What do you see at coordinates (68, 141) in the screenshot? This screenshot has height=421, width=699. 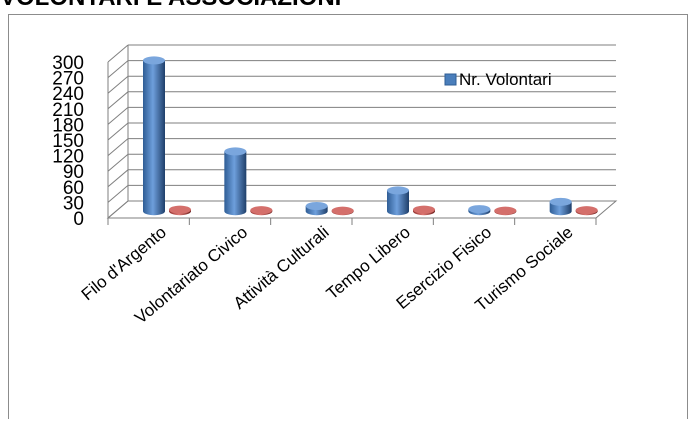 I see `y-tick-label: 150` at bounding box center [68, 141].